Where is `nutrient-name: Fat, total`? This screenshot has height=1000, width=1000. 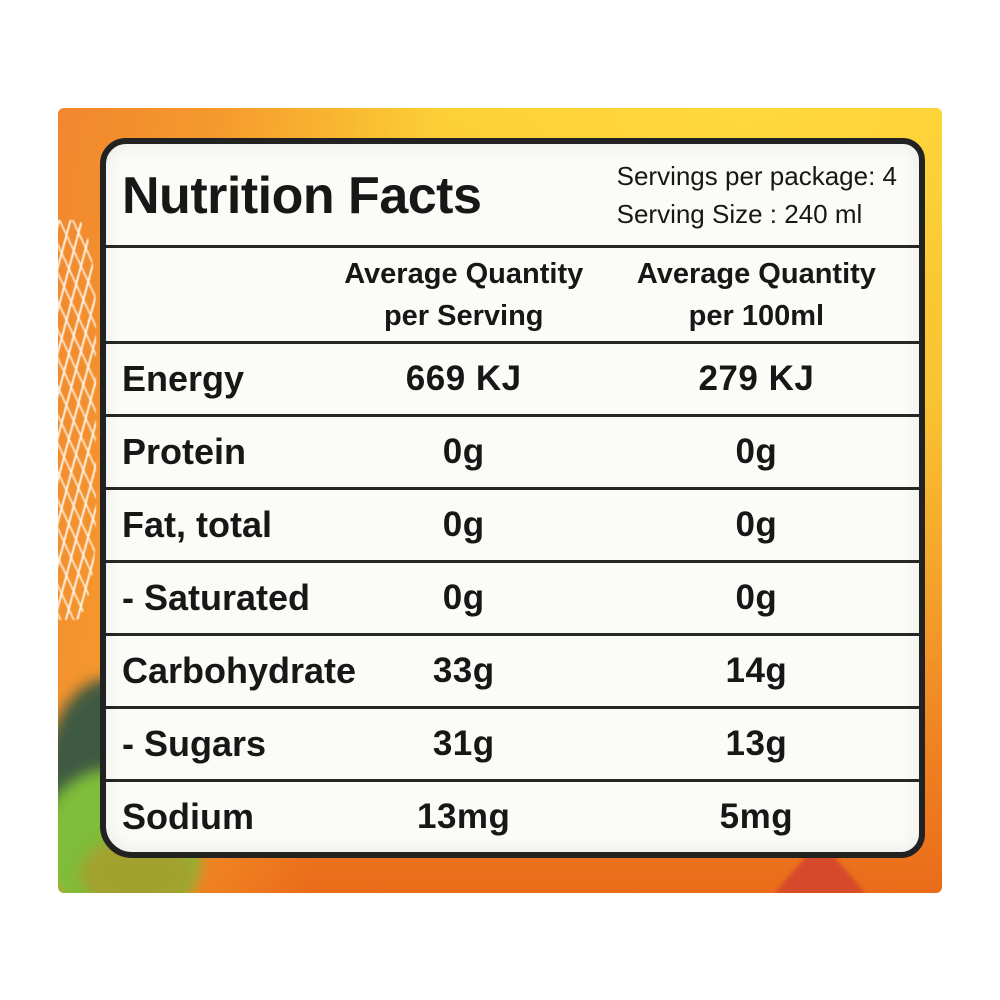 nutrient-name: Fat, total is located at coordinates (197, 524).